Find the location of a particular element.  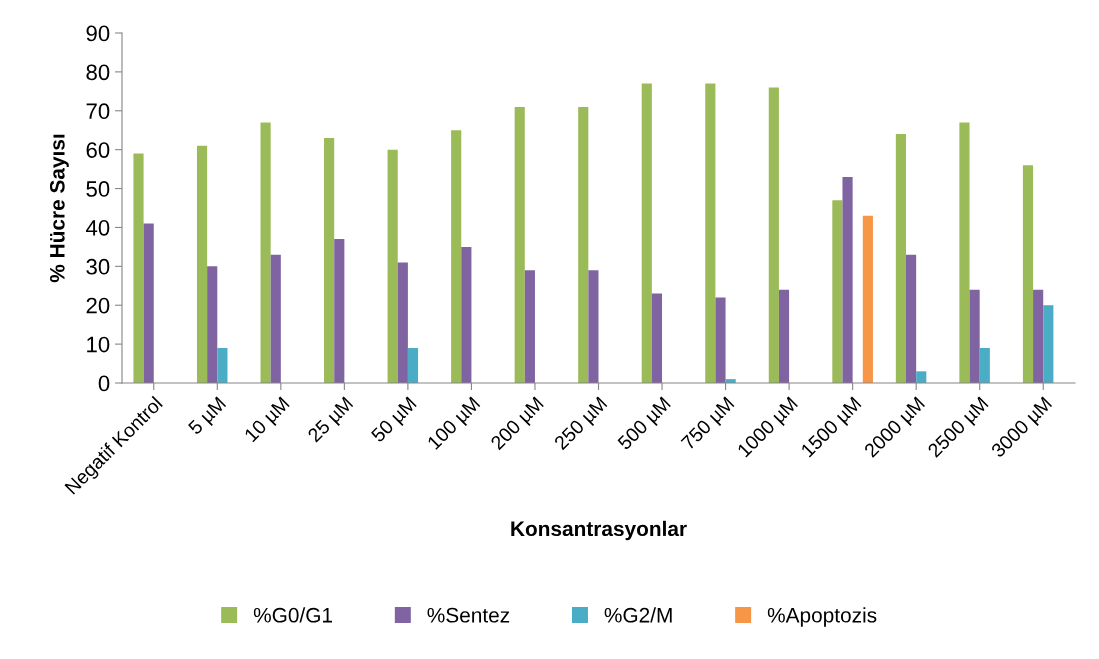

x-tick-label: 10 µM is located at coordinates (268, 421).